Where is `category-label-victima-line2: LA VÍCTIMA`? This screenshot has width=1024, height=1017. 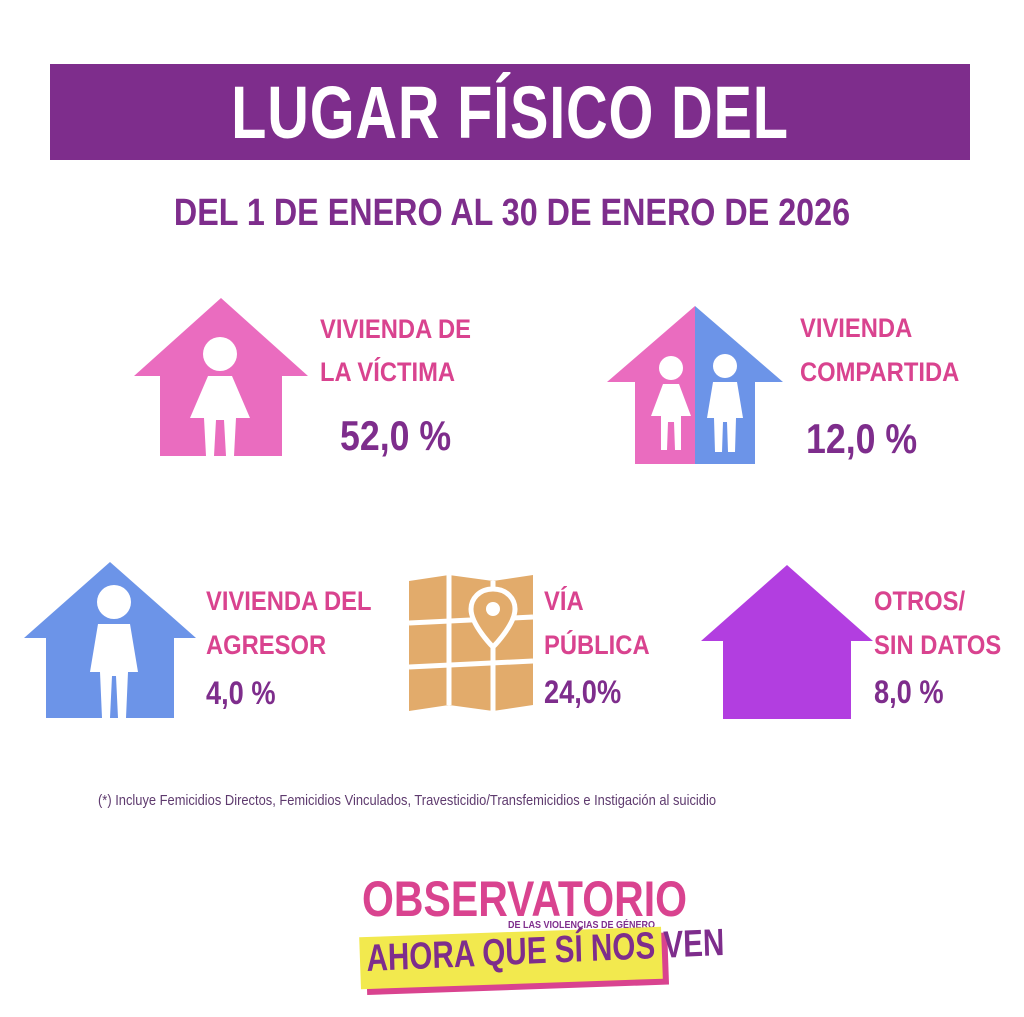 category-label-victima-line2: LA VÍCTIMA is located at coordinates (388, 372).